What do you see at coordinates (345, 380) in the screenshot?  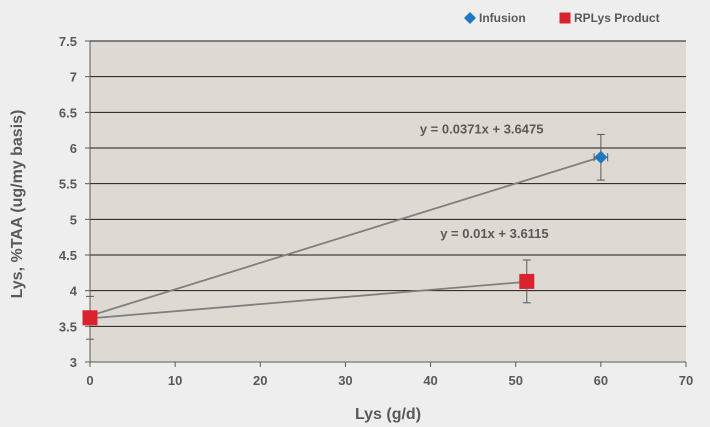 I see `x-tick-label: 30` at bounding box center [345, 380].